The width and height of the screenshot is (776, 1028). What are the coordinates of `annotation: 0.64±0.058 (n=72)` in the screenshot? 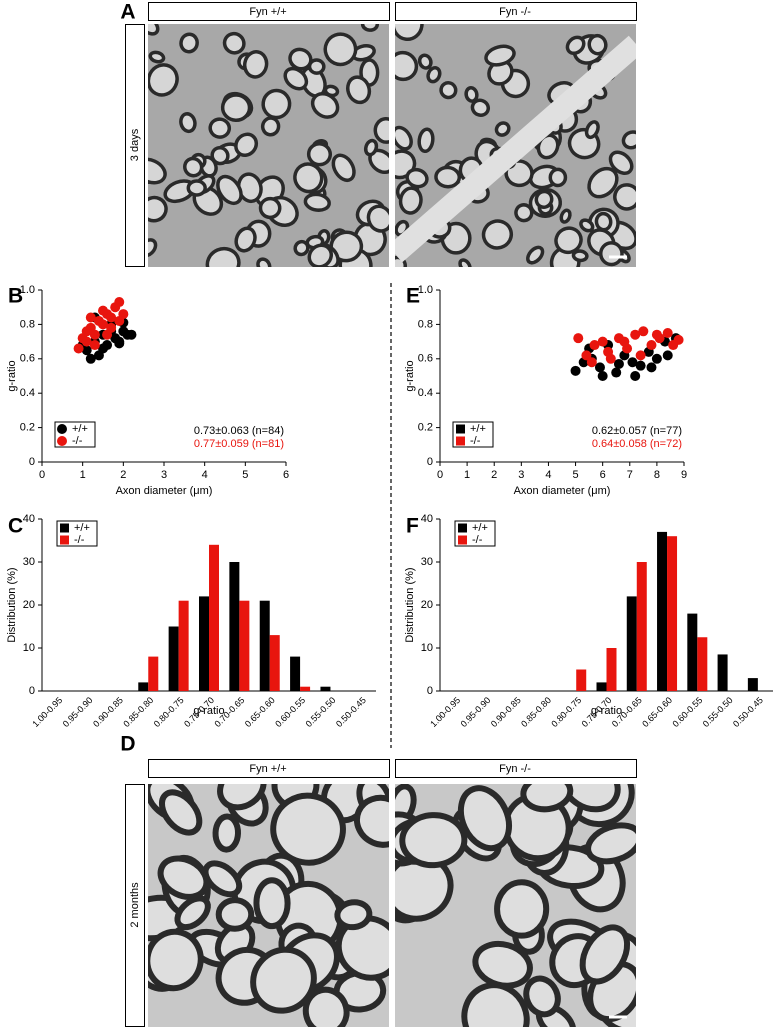 It's located at (637, 444).